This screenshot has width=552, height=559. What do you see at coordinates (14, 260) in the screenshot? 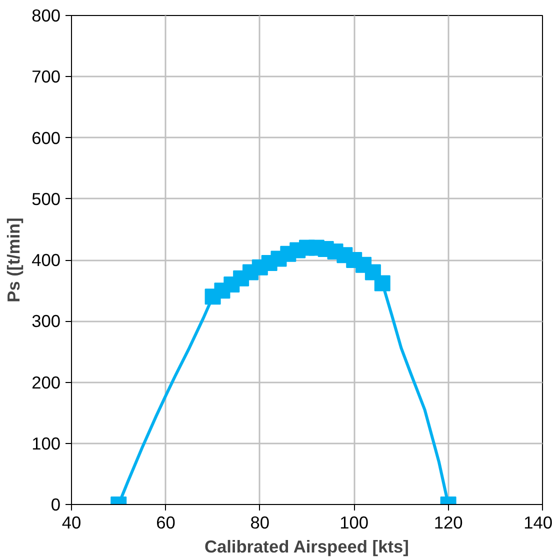
I see `y-axis-title: Ps ([t/min]` at bounding box center [14, 260].